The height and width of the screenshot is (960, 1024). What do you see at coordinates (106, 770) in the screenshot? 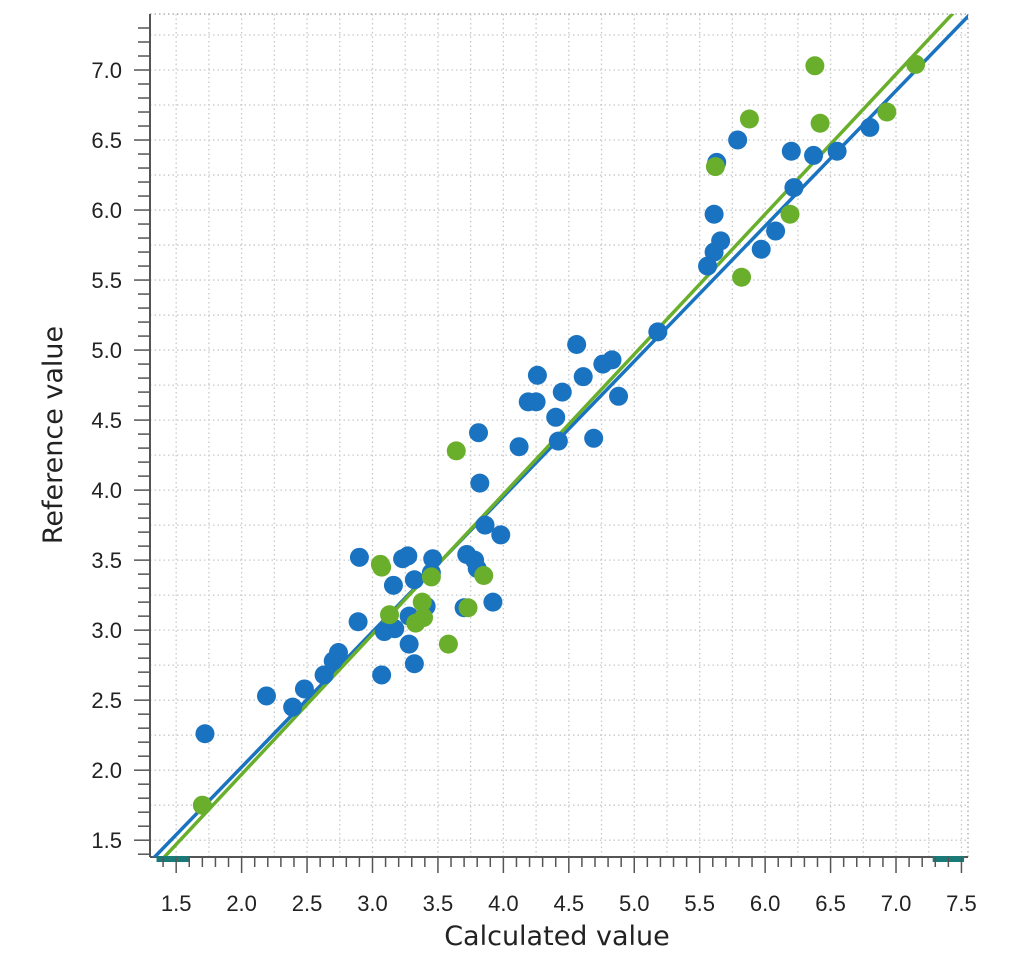
I see `y-tick-label: 2.0` at bounding box center [106, 770].